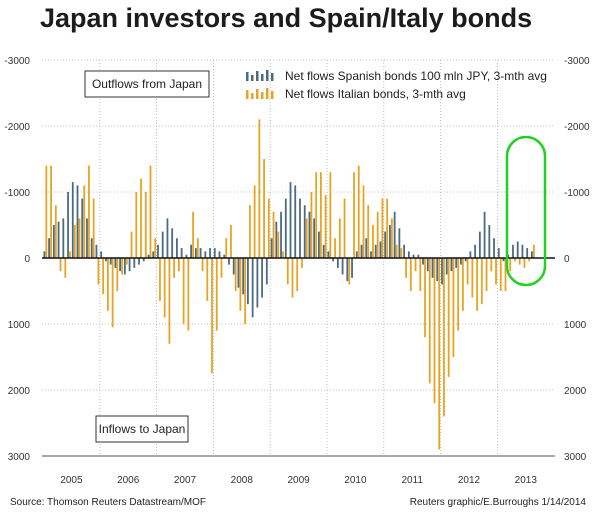 The width and height of the screenshot is (594, 518). What do you see at coordinates (497, 502) in the screenshot?
I see `credit-note: Reuters graphic/E.Burroughs 1/14/2014` at bounding box center [497, 502].